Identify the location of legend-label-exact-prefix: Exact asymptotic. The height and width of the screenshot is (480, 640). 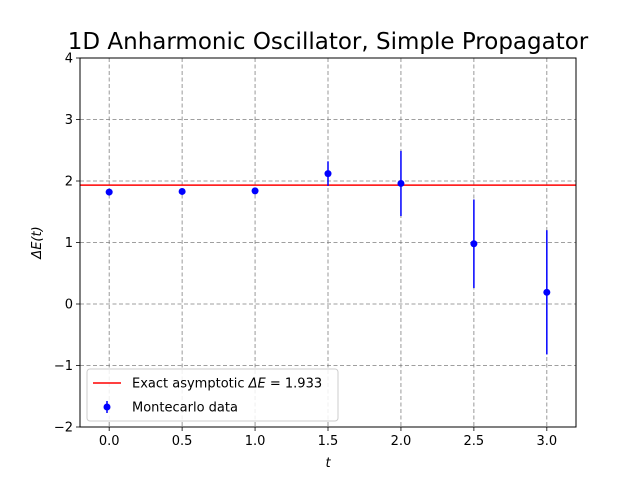
(190, 384).